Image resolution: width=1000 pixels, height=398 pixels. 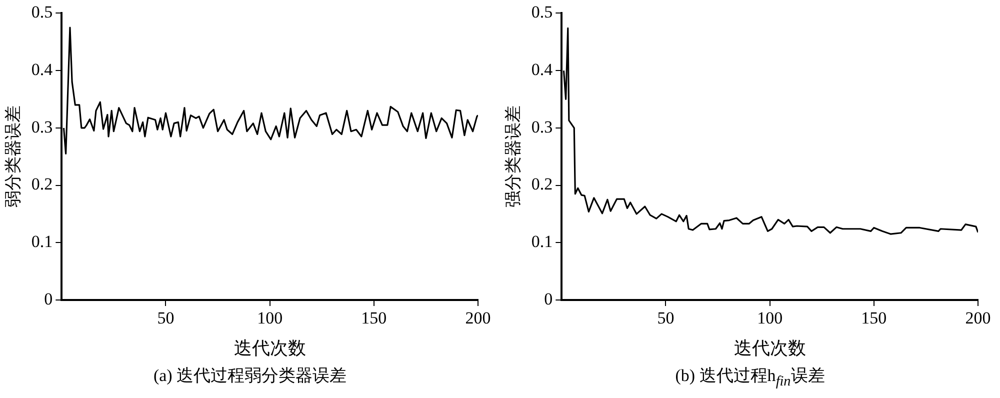 I want to click on y-axis-title: 强分类器误差, so click(x=513, y=157).